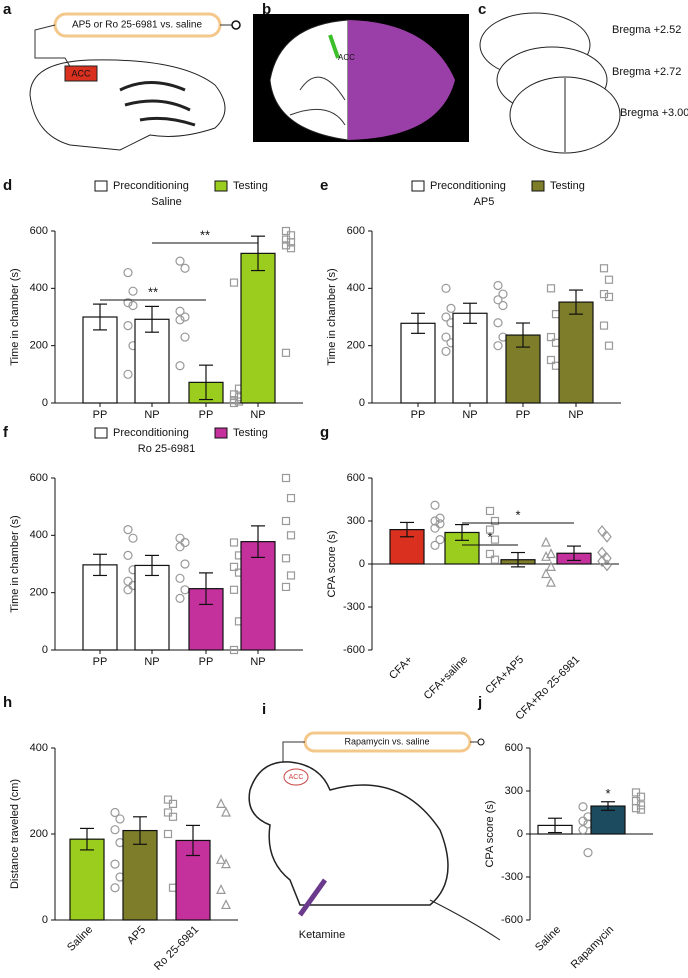  What do you see at coordinates (592, 947) in the screenshot?
I see `x-tick-label: Rapamycin` at bounding box center [592, 947].